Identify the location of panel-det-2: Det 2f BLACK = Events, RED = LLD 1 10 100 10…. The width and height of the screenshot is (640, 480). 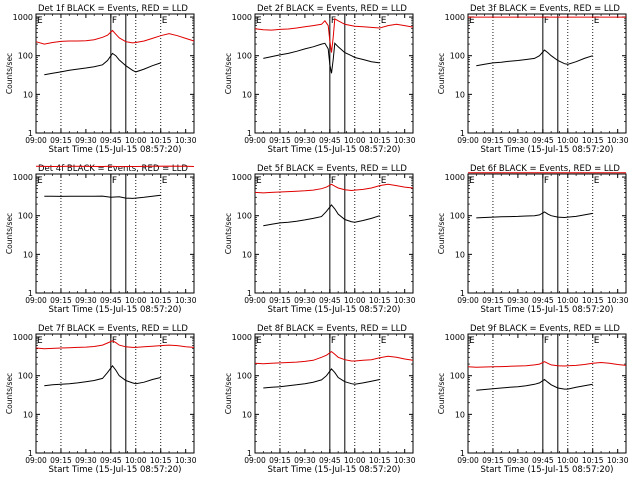
(320, 79).